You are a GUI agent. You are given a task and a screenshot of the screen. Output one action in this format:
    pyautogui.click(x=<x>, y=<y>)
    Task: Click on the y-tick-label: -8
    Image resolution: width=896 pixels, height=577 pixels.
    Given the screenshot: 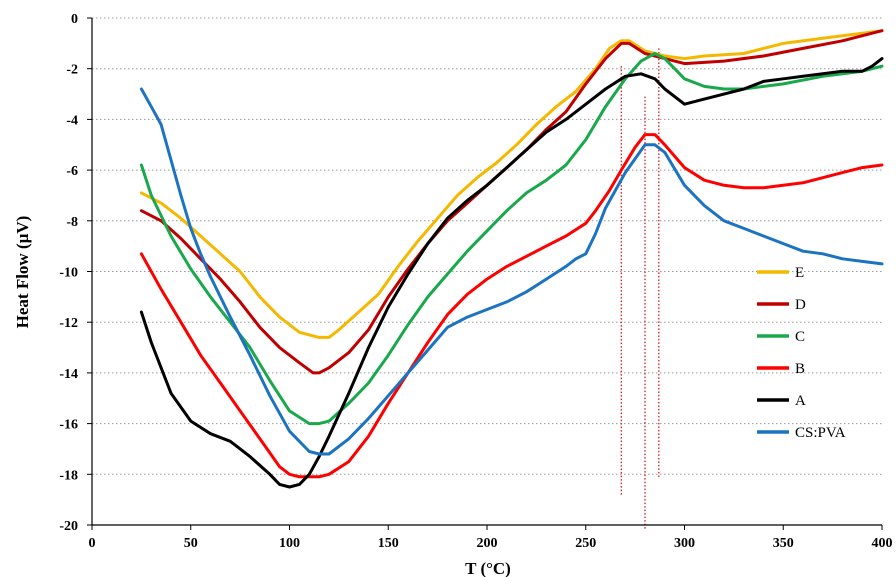 What is the action you would take?
    pyautogui.click(x=72, y=222)
    